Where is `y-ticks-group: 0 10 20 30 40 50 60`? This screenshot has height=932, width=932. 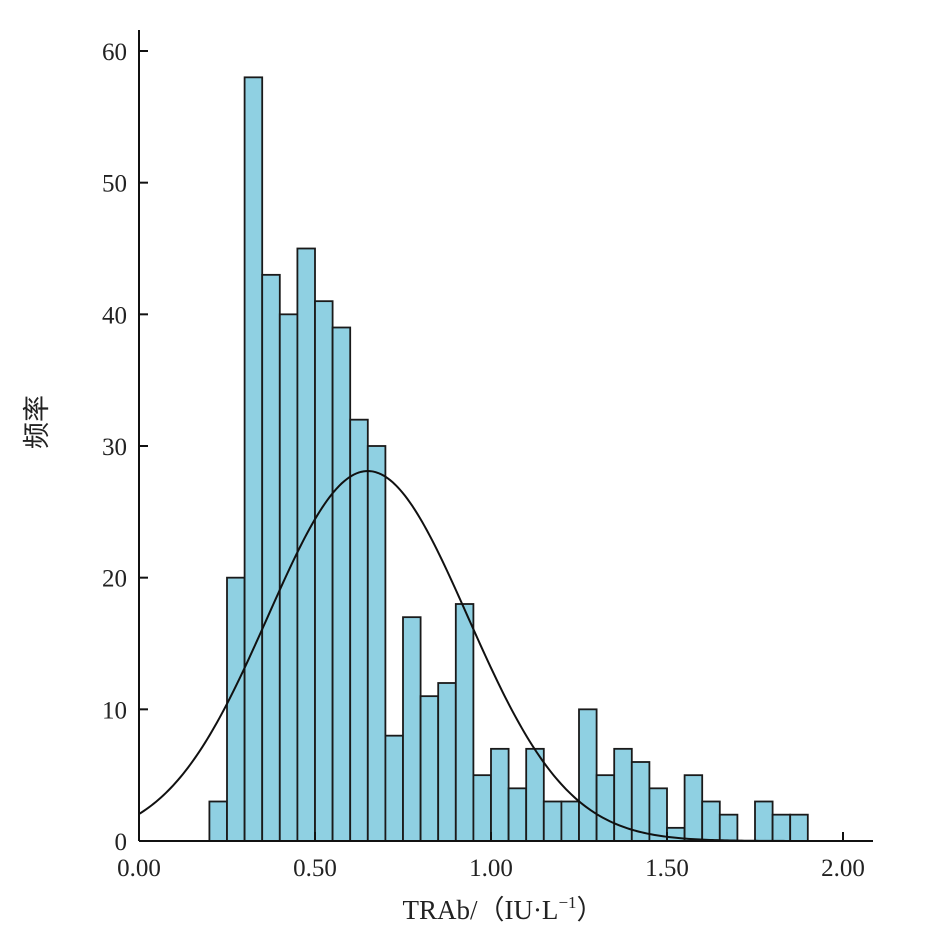 y-ticks-group: 0 10 20 30 40 50 60 is located at coordinates (125, 447).